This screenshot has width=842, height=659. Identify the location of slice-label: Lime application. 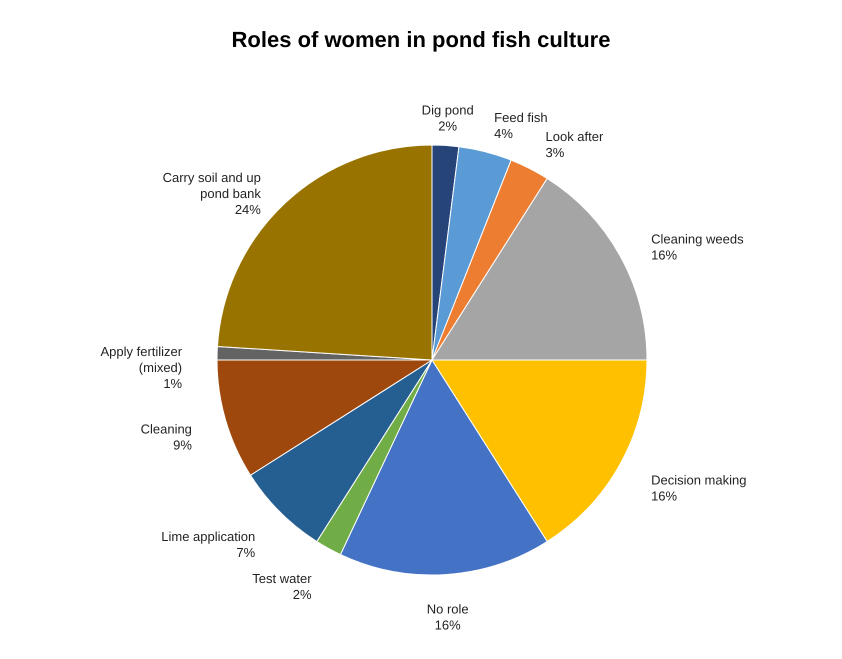
(208, 536).